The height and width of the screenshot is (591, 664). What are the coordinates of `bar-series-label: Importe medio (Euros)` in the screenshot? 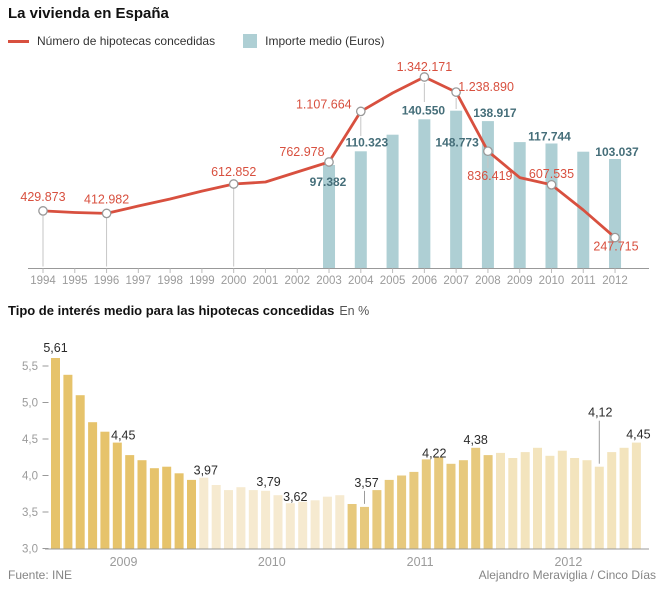 It's located at (325, 41).